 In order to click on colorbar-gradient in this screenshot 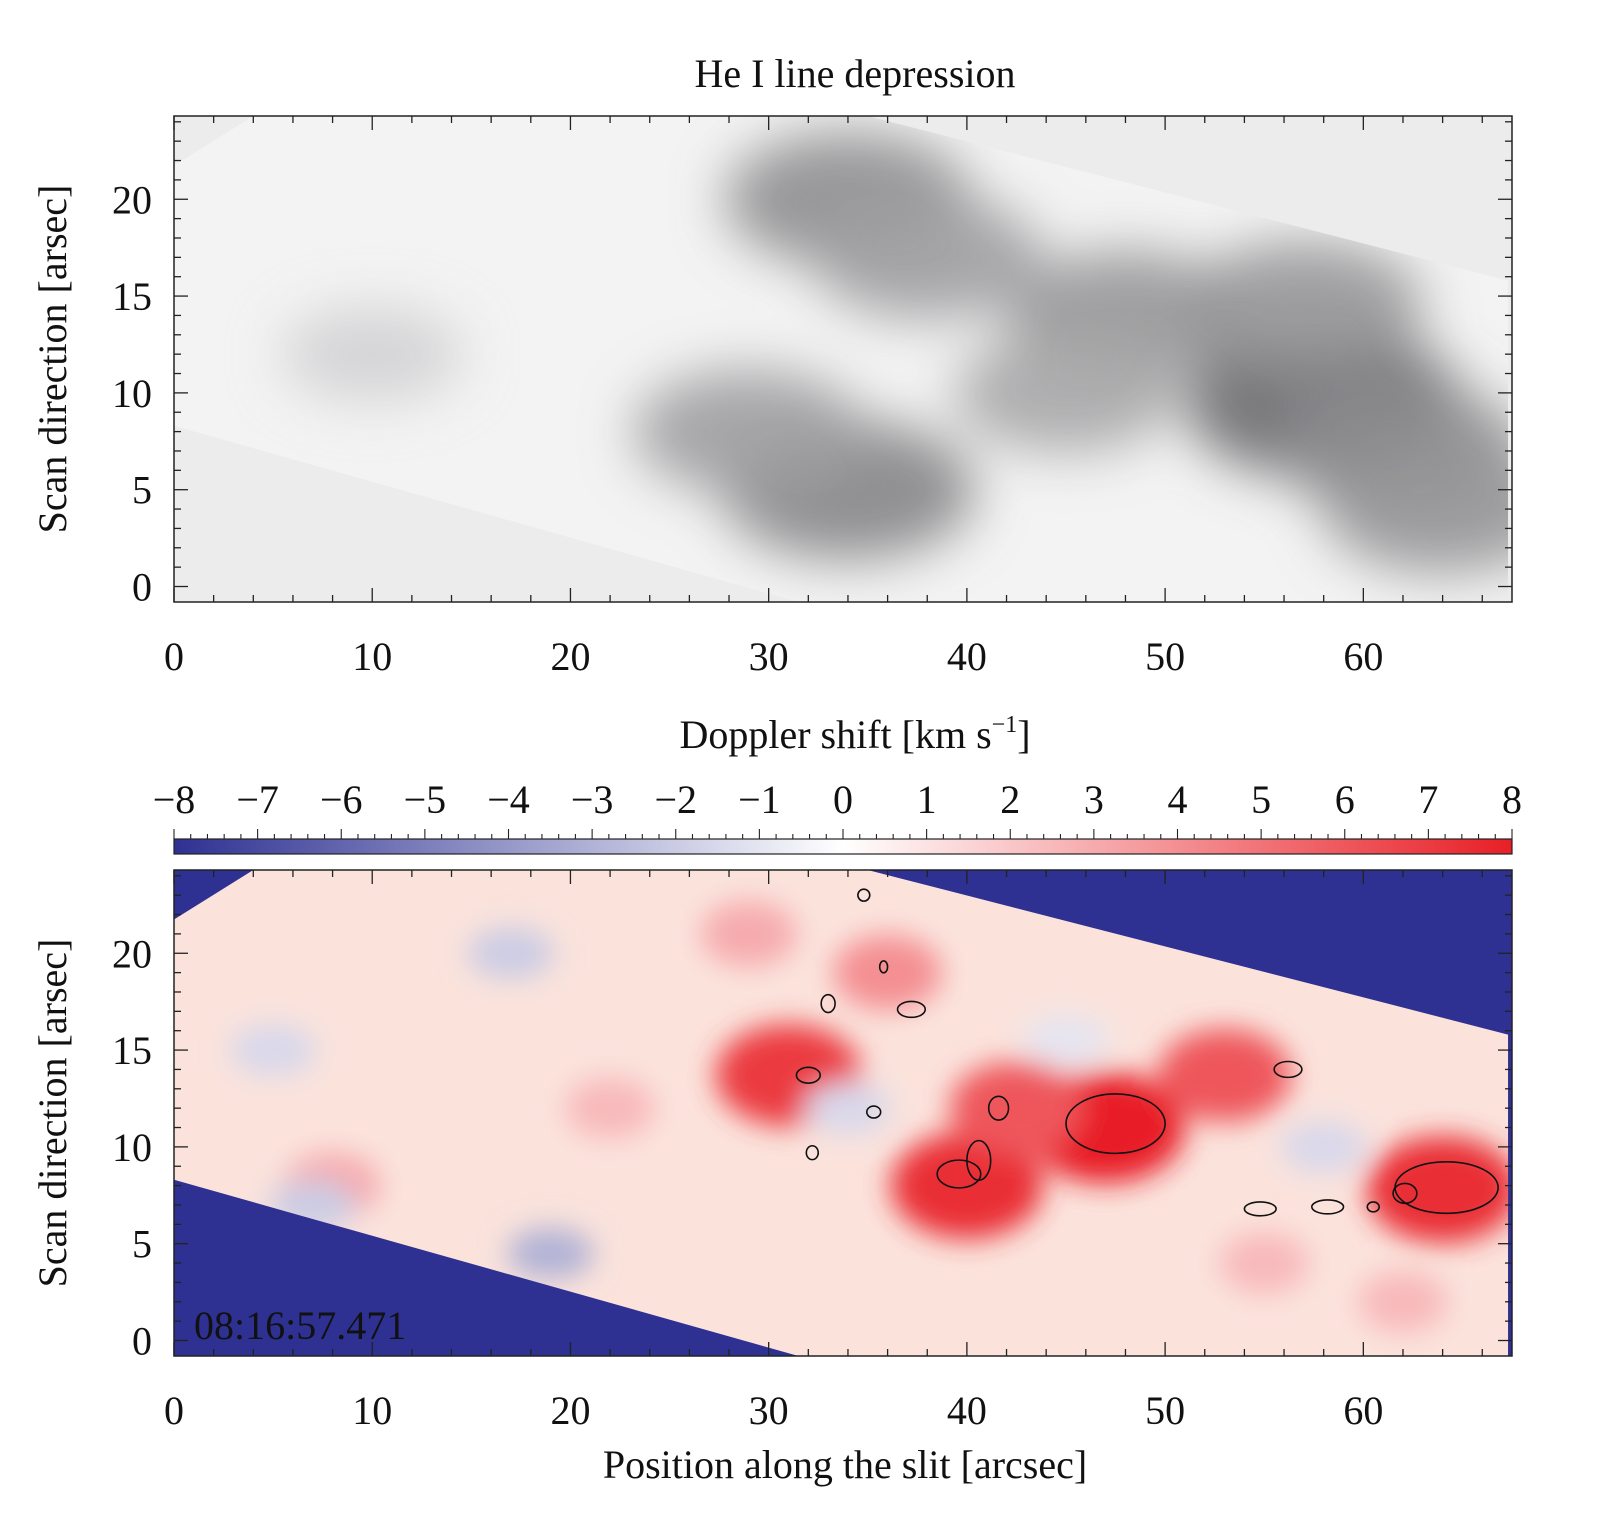, I will do `click(843, 846)`.